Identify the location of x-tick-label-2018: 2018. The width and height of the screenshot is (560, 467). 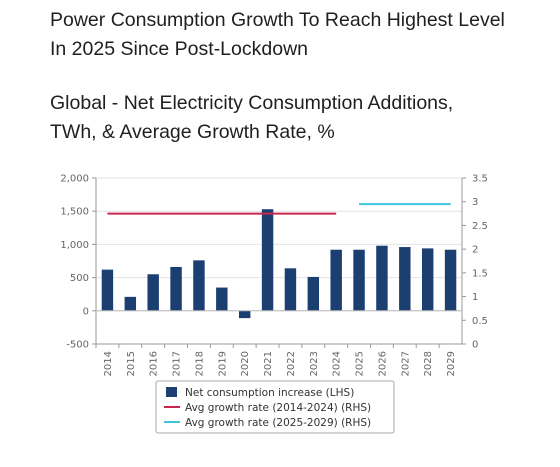
(199, 363).